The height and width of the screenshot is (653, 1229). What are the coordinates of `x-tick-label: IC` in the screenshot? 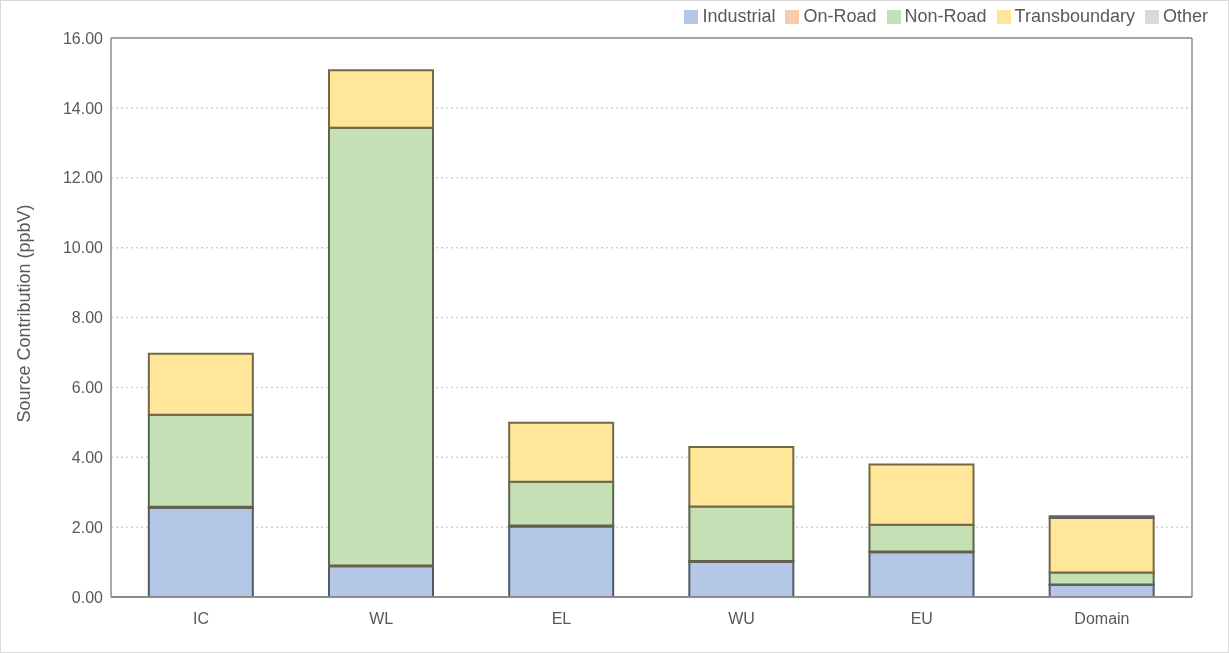 It's located at (201, 619).